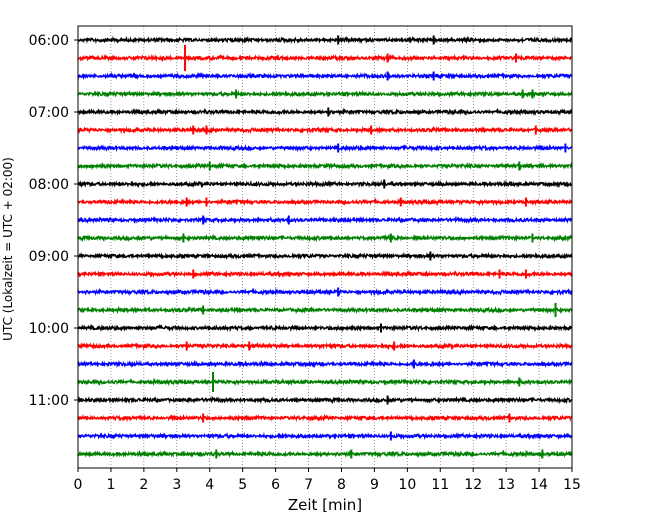  What do you see at coordinates (53, 221) in the screenshot?
I see `y-axis-ticks: 06:00 07:00 08:00 09:00 10:00 11:00` at bounding box center [53, 221].